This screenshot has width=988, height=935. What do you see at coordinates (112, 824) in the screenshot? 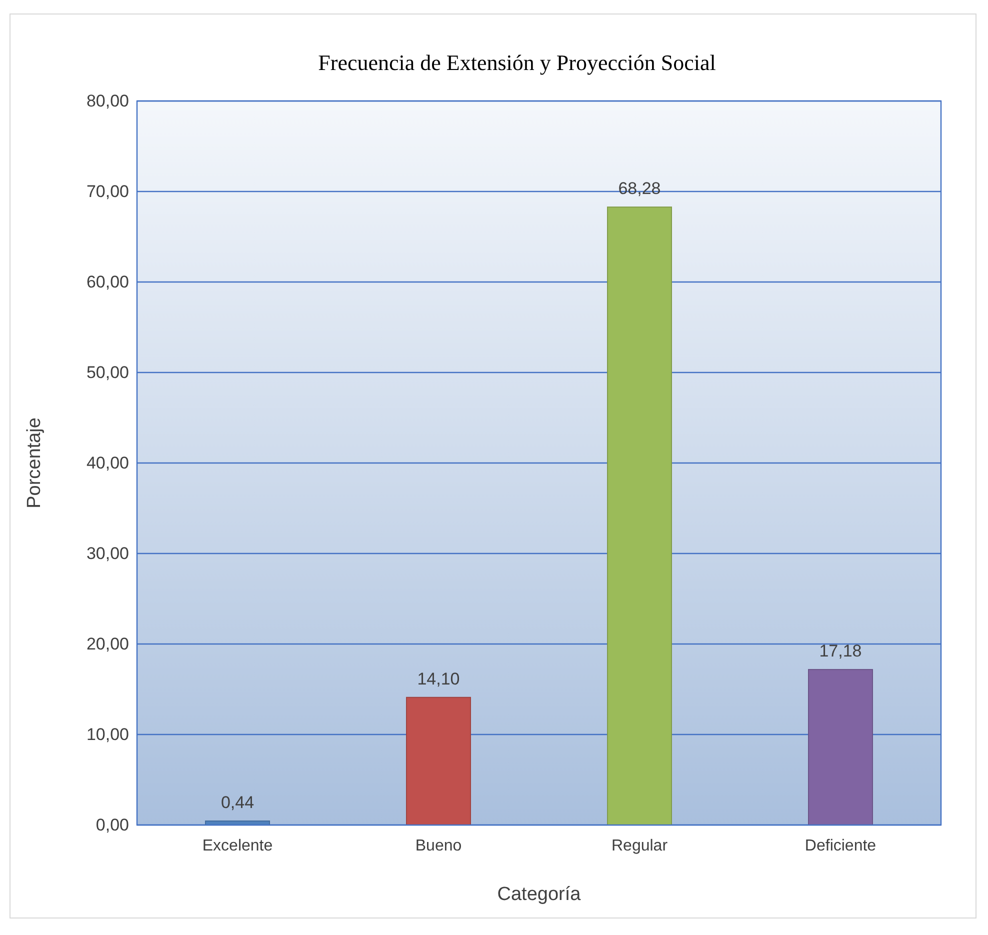
I see `y-tick-label: 0,00` at bounding box center [112, 824].